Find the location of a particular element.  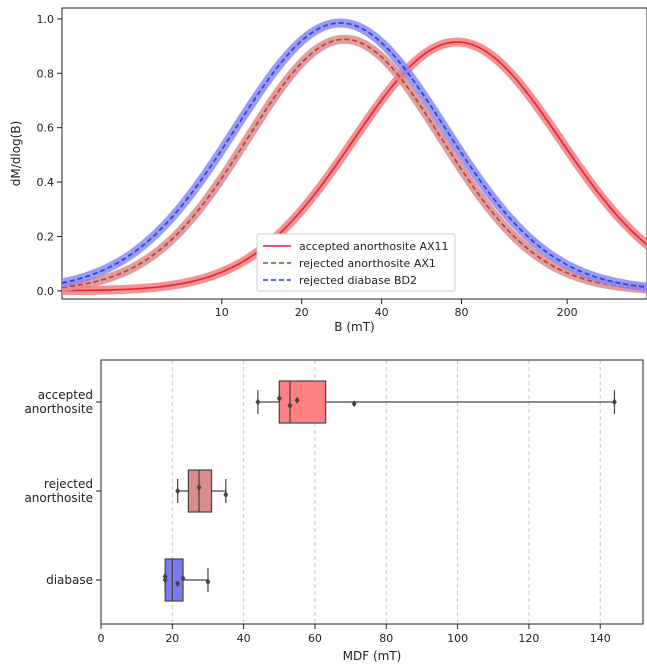

y-tick-label: 0.8 is located at coordinates (46, 73).